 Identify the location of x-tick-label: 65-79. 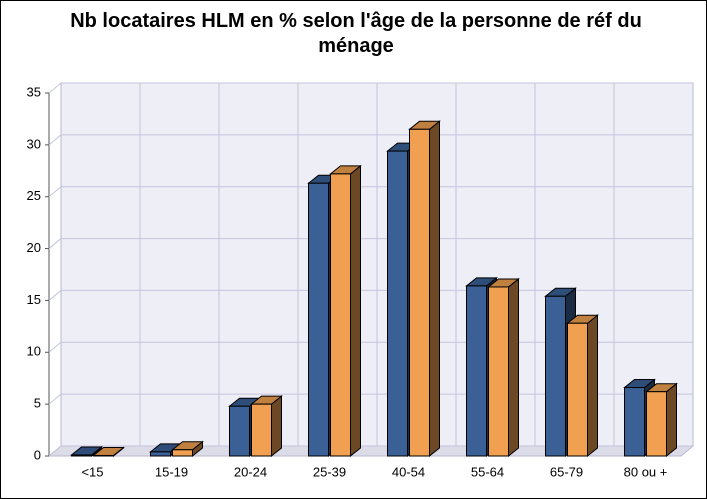
(566, 471).